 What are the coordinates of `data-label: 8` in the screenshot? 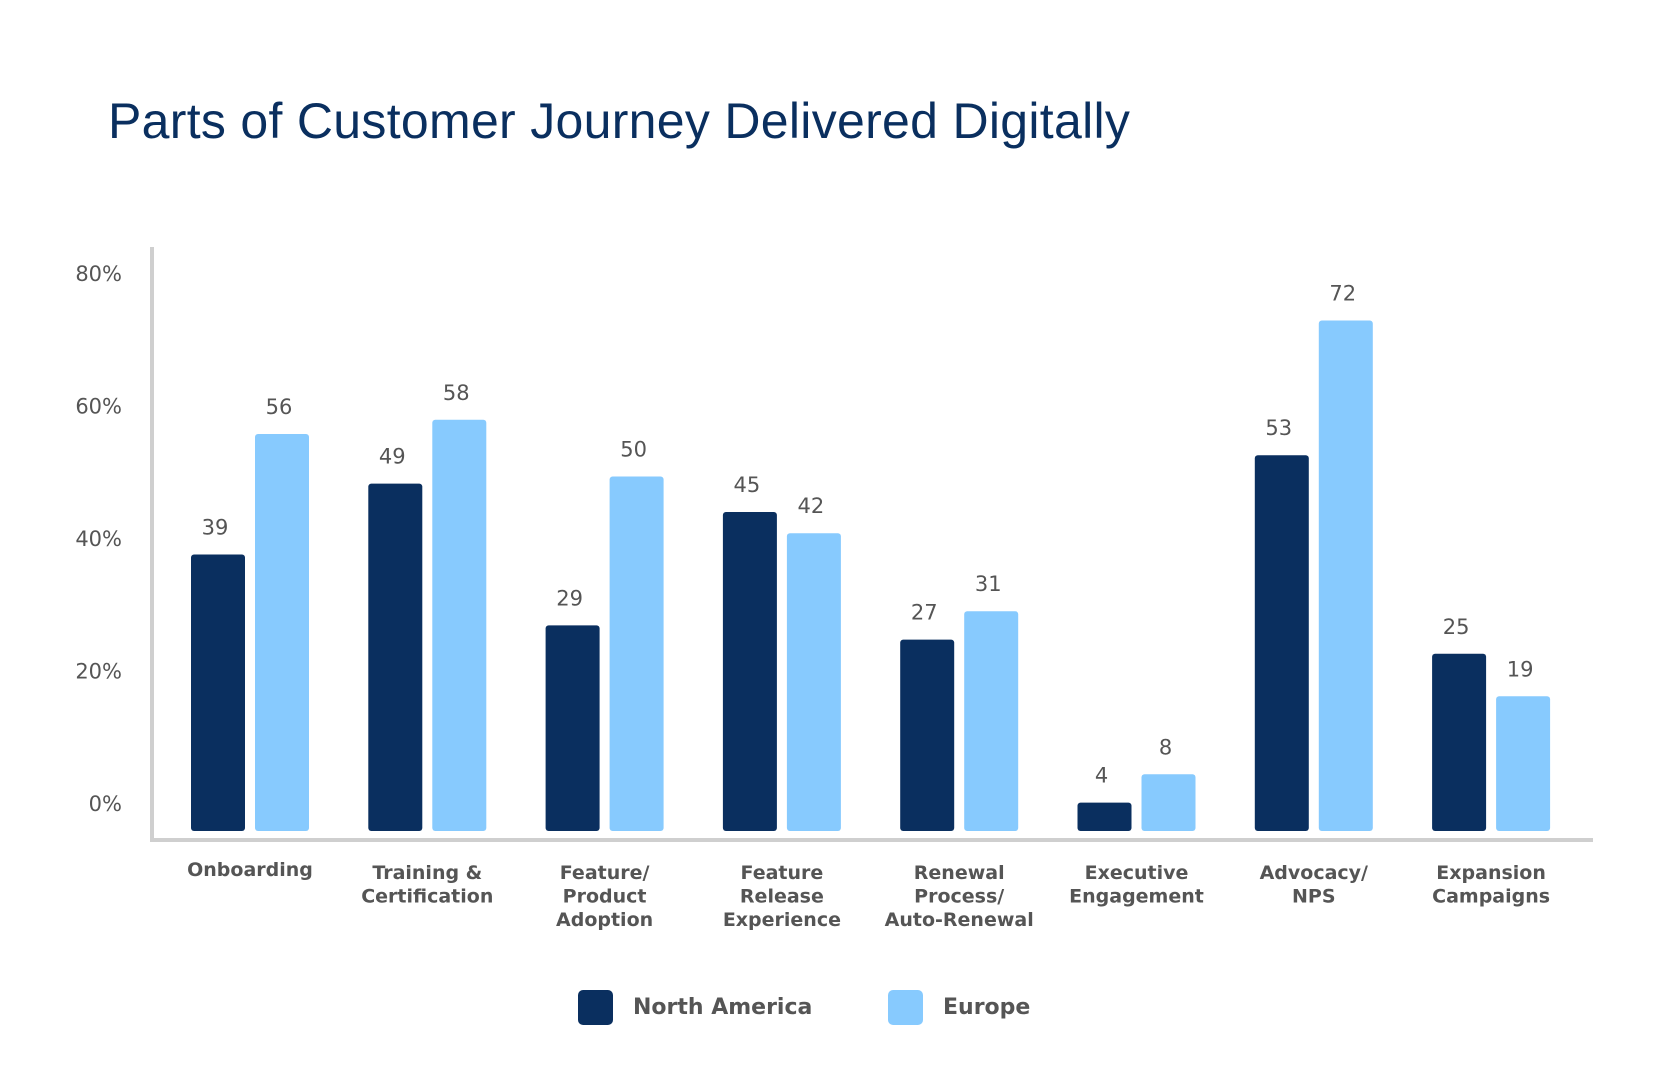 It's located at (1165, 747).